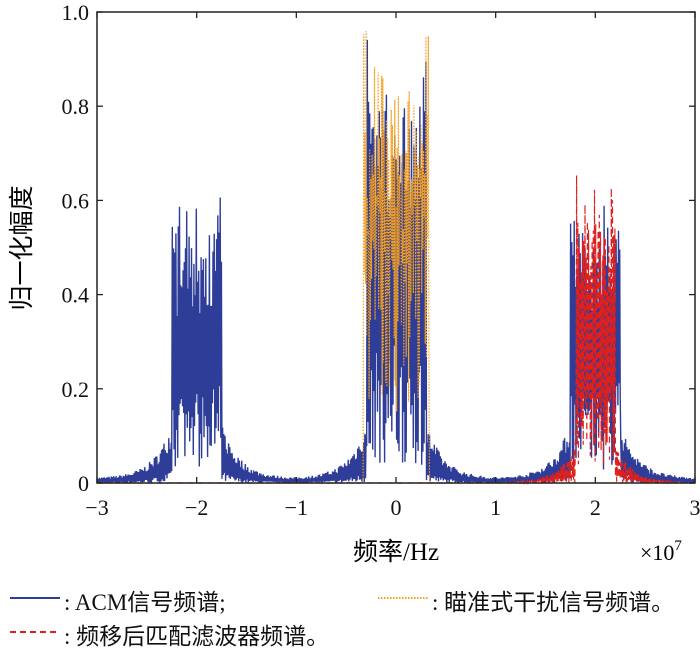 The image size is (700, 655). What do you see at coordinates (495, 507) in the screenshot?
I see `x-tick-label: 1` at bounding box center [495, 507].